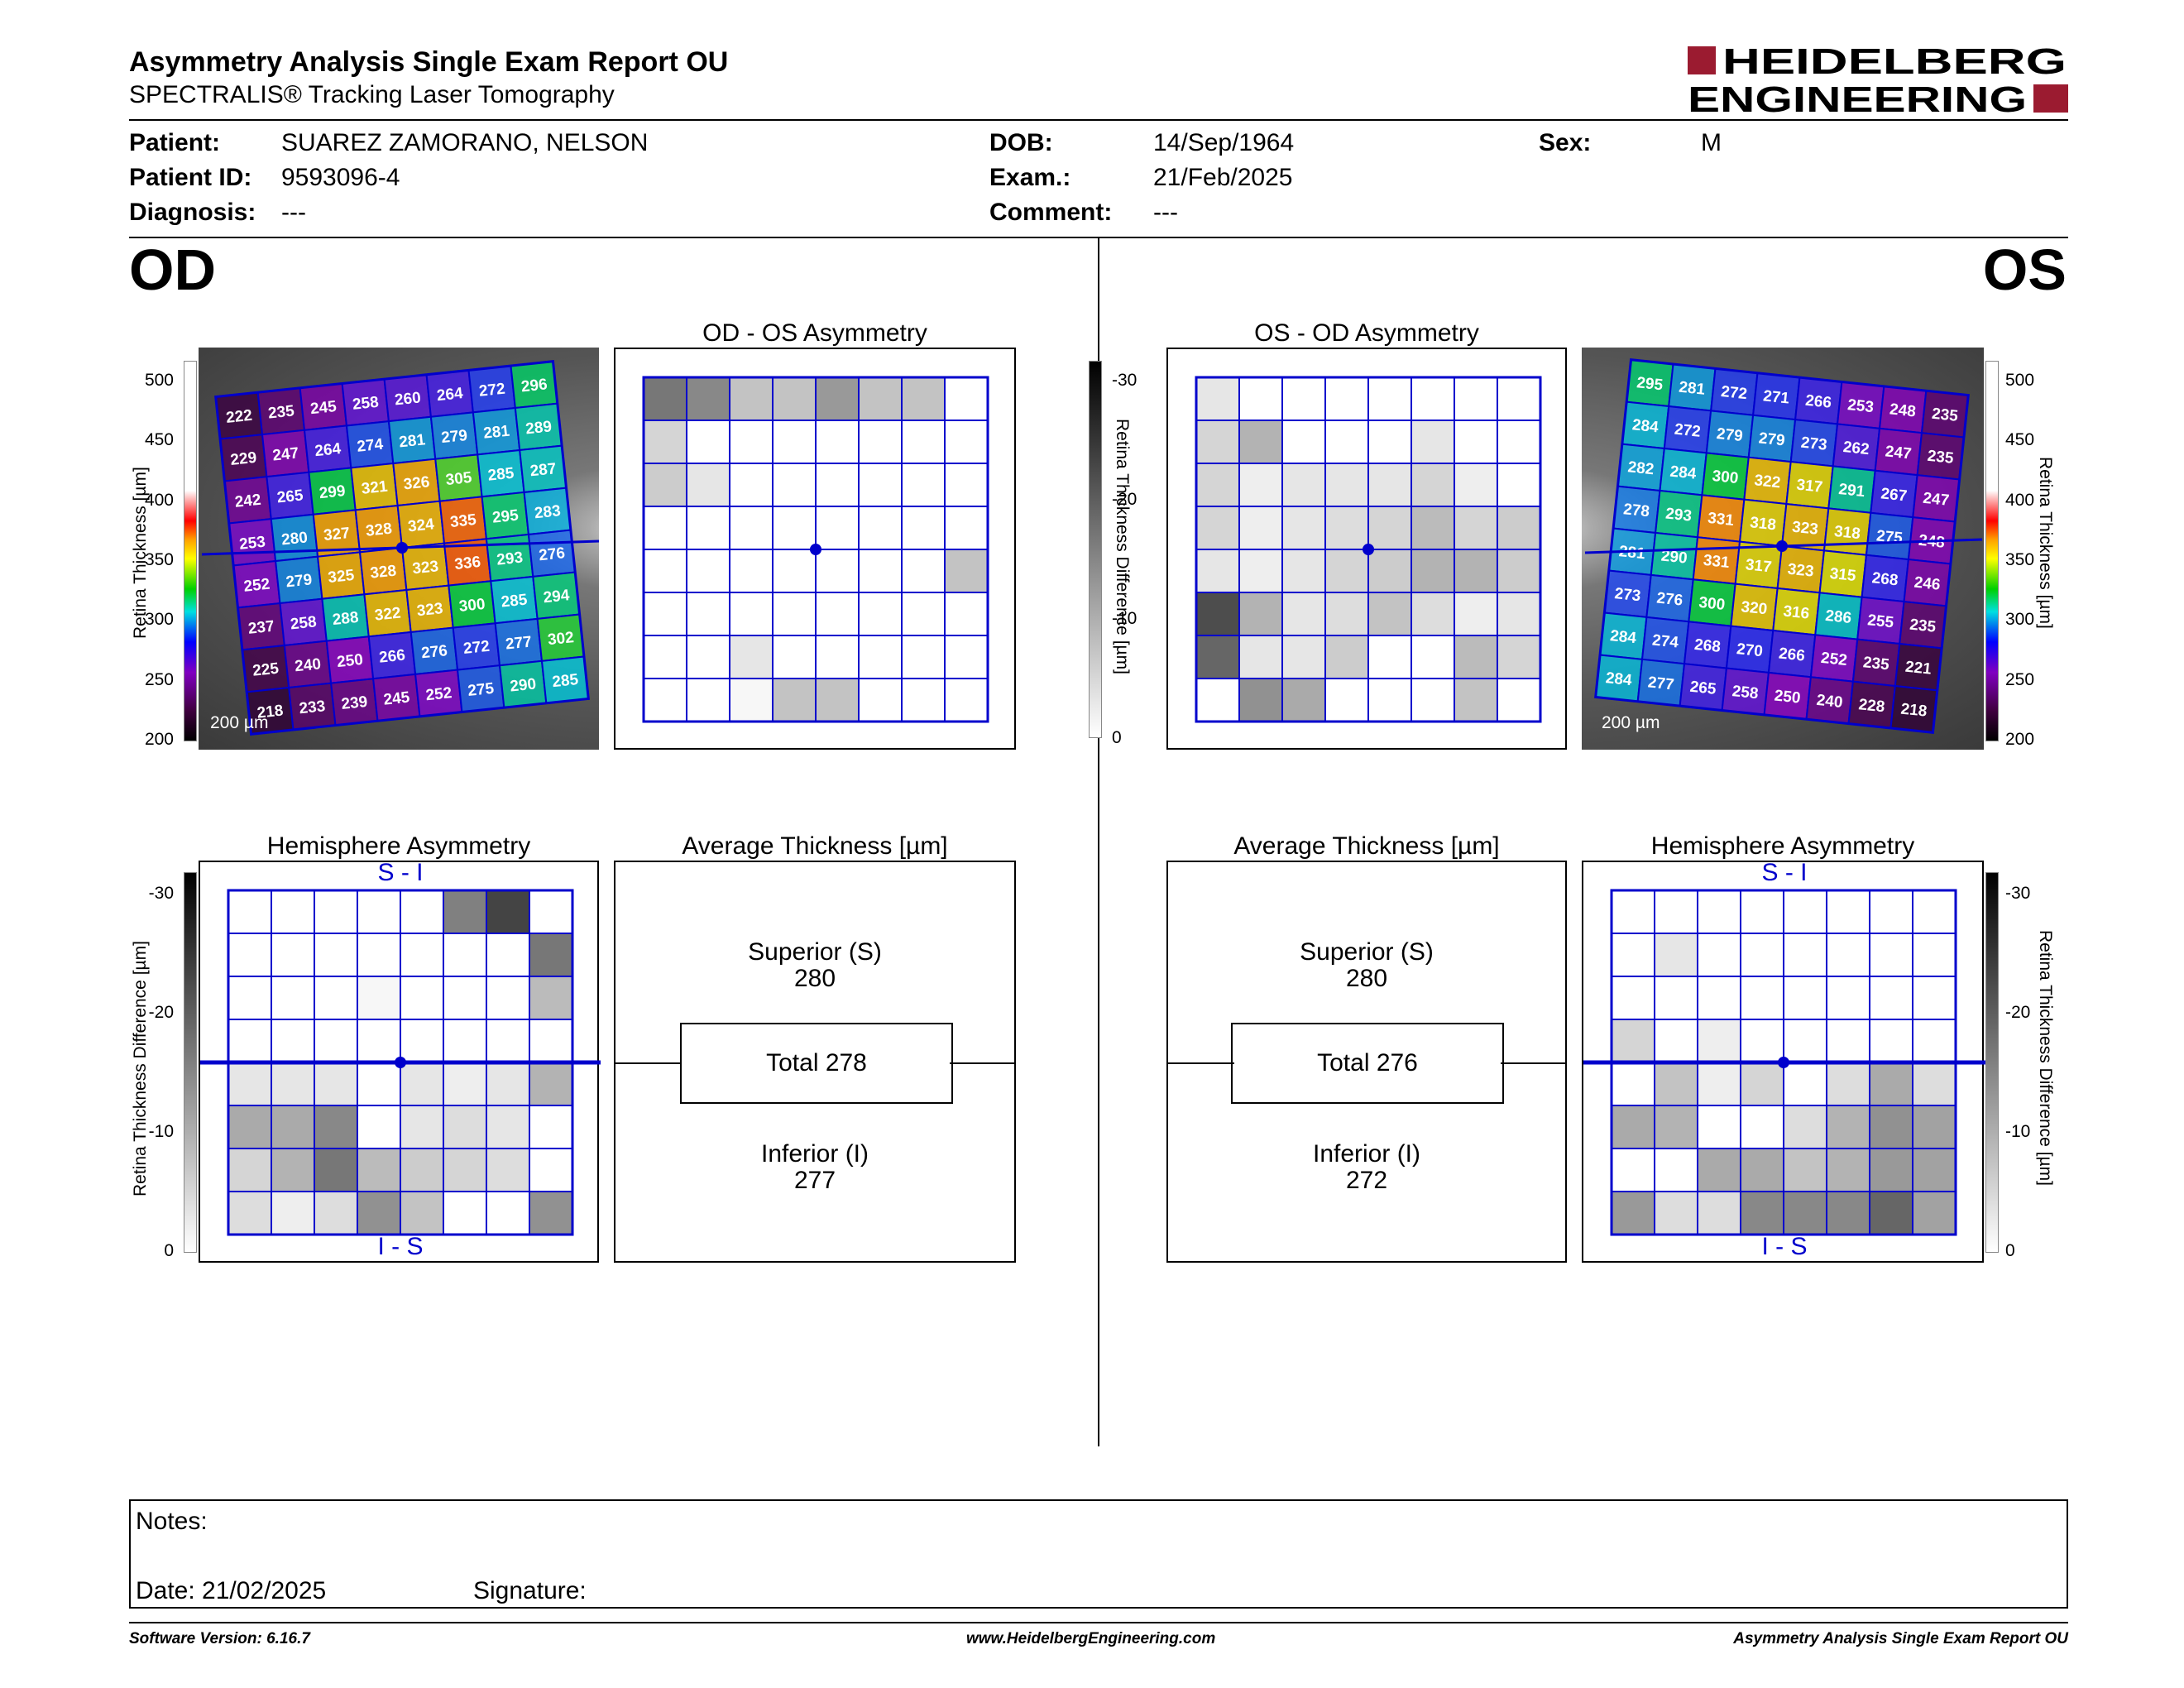 This screenshot has height=1688, width=2184. I want to click on thickness-value: 287, so click(543, 470).